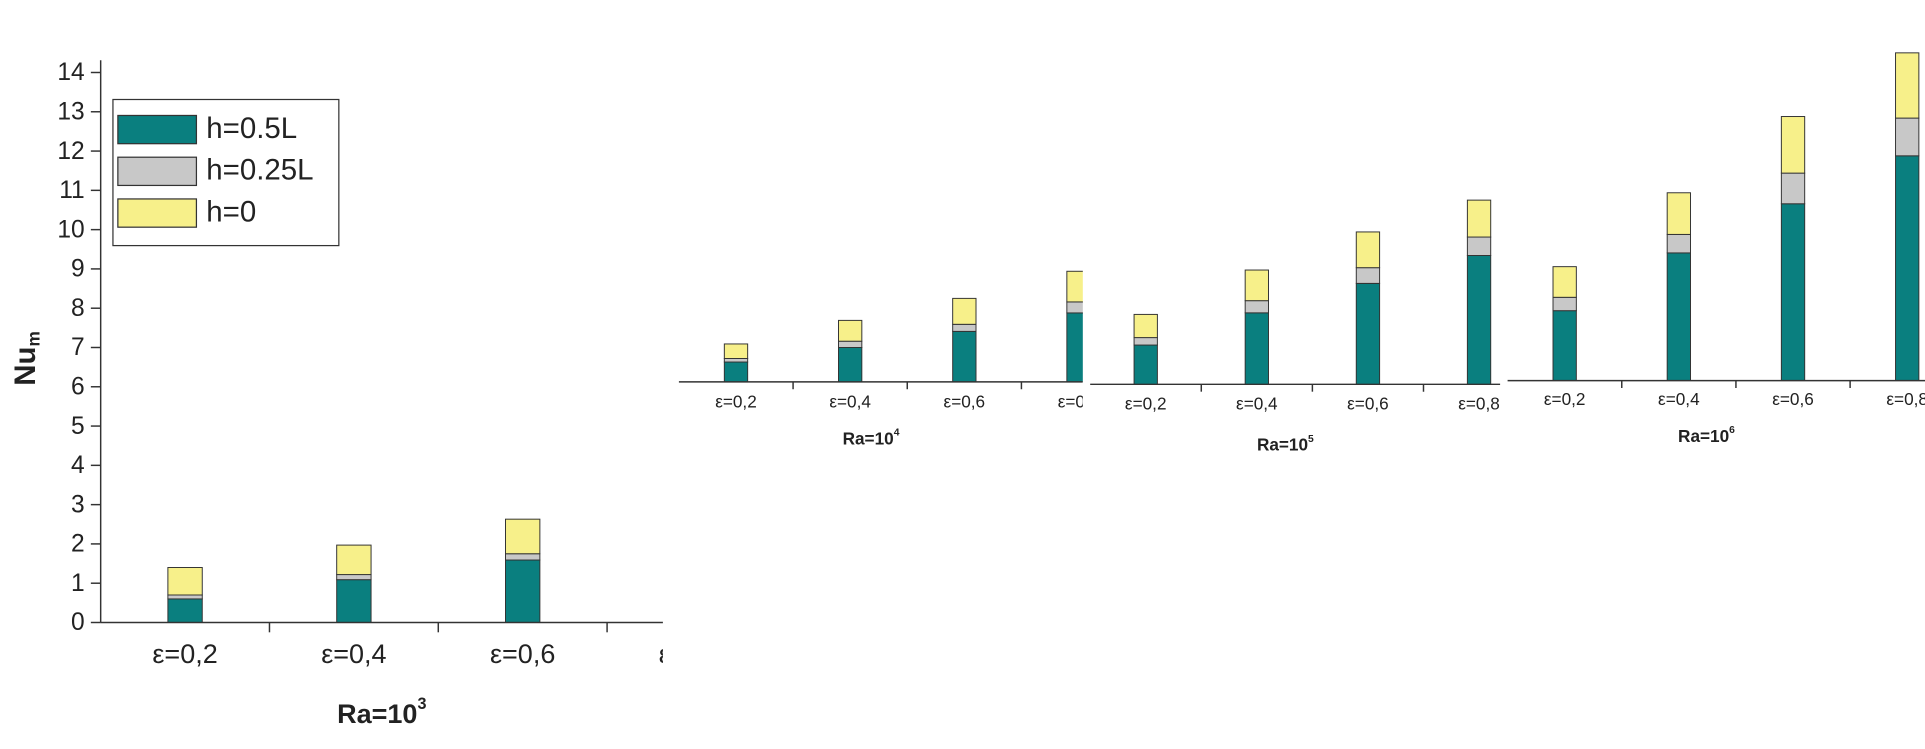 The height and width of the screenshot is (749, 1925). I want to click on x-axis-label-sup: 5, so click(1311, 439).